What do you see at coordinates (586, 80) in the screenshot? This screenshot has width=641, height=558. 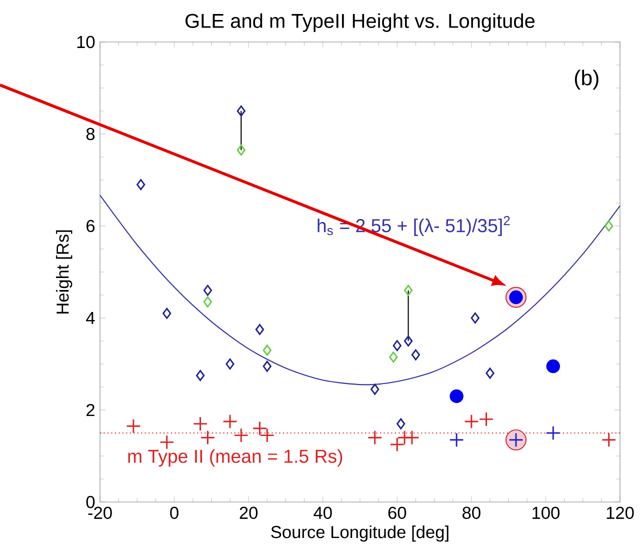 I see `annotation: (b)` at bounding box center [586, 80].